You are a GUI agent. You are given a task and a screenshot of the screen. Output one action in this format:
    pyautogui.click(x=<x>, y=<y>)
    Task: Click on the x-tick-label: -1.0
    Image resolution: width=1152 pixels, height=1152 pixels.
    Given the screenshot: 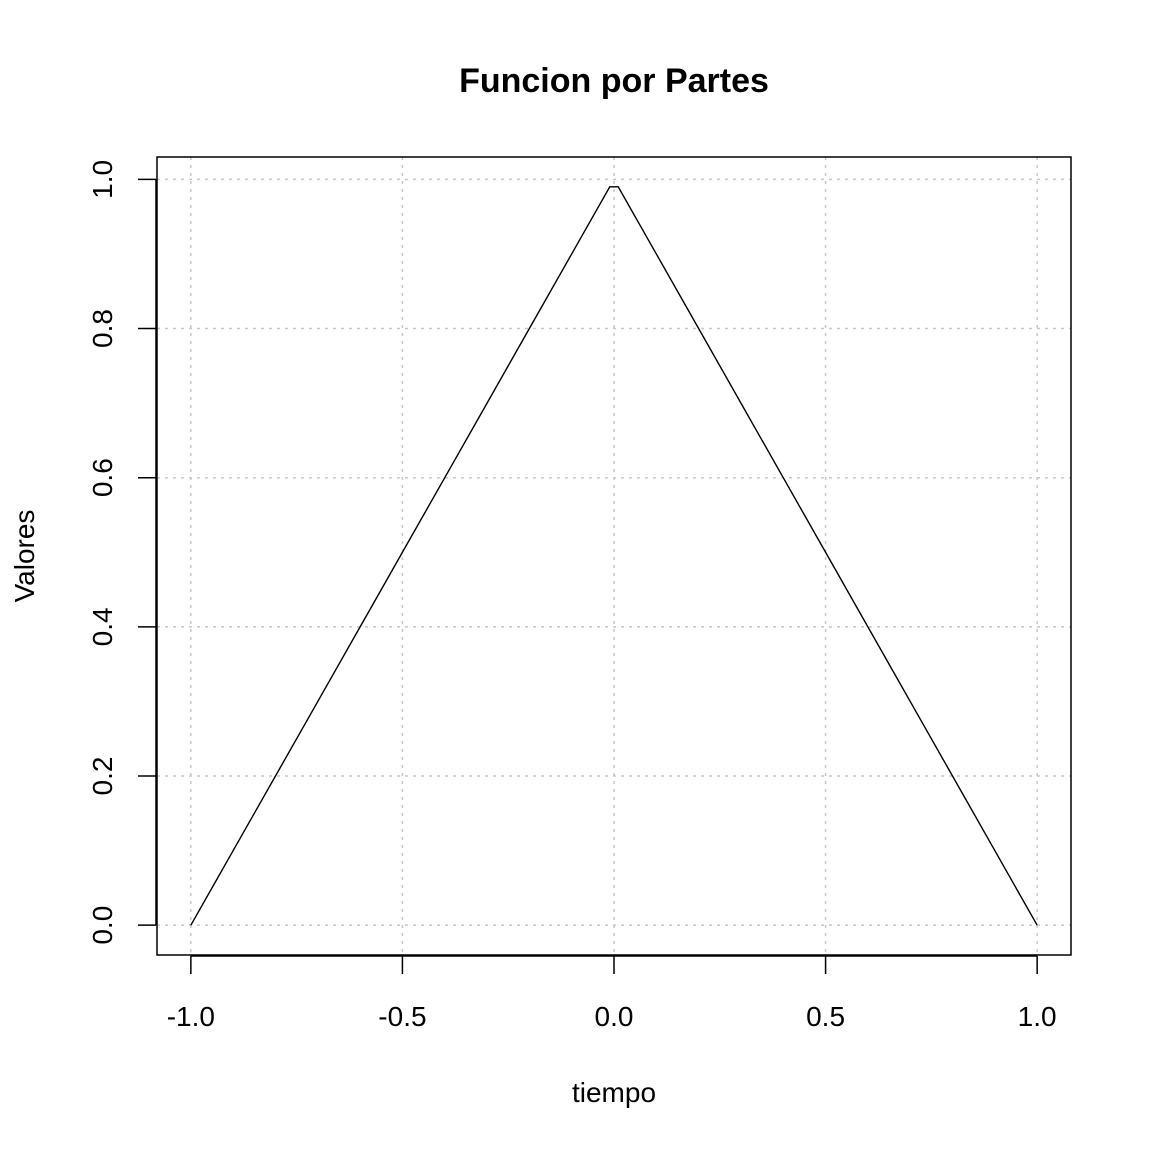 What is the action you would take?
    pyautogui.click(x=191, y=1016)
    